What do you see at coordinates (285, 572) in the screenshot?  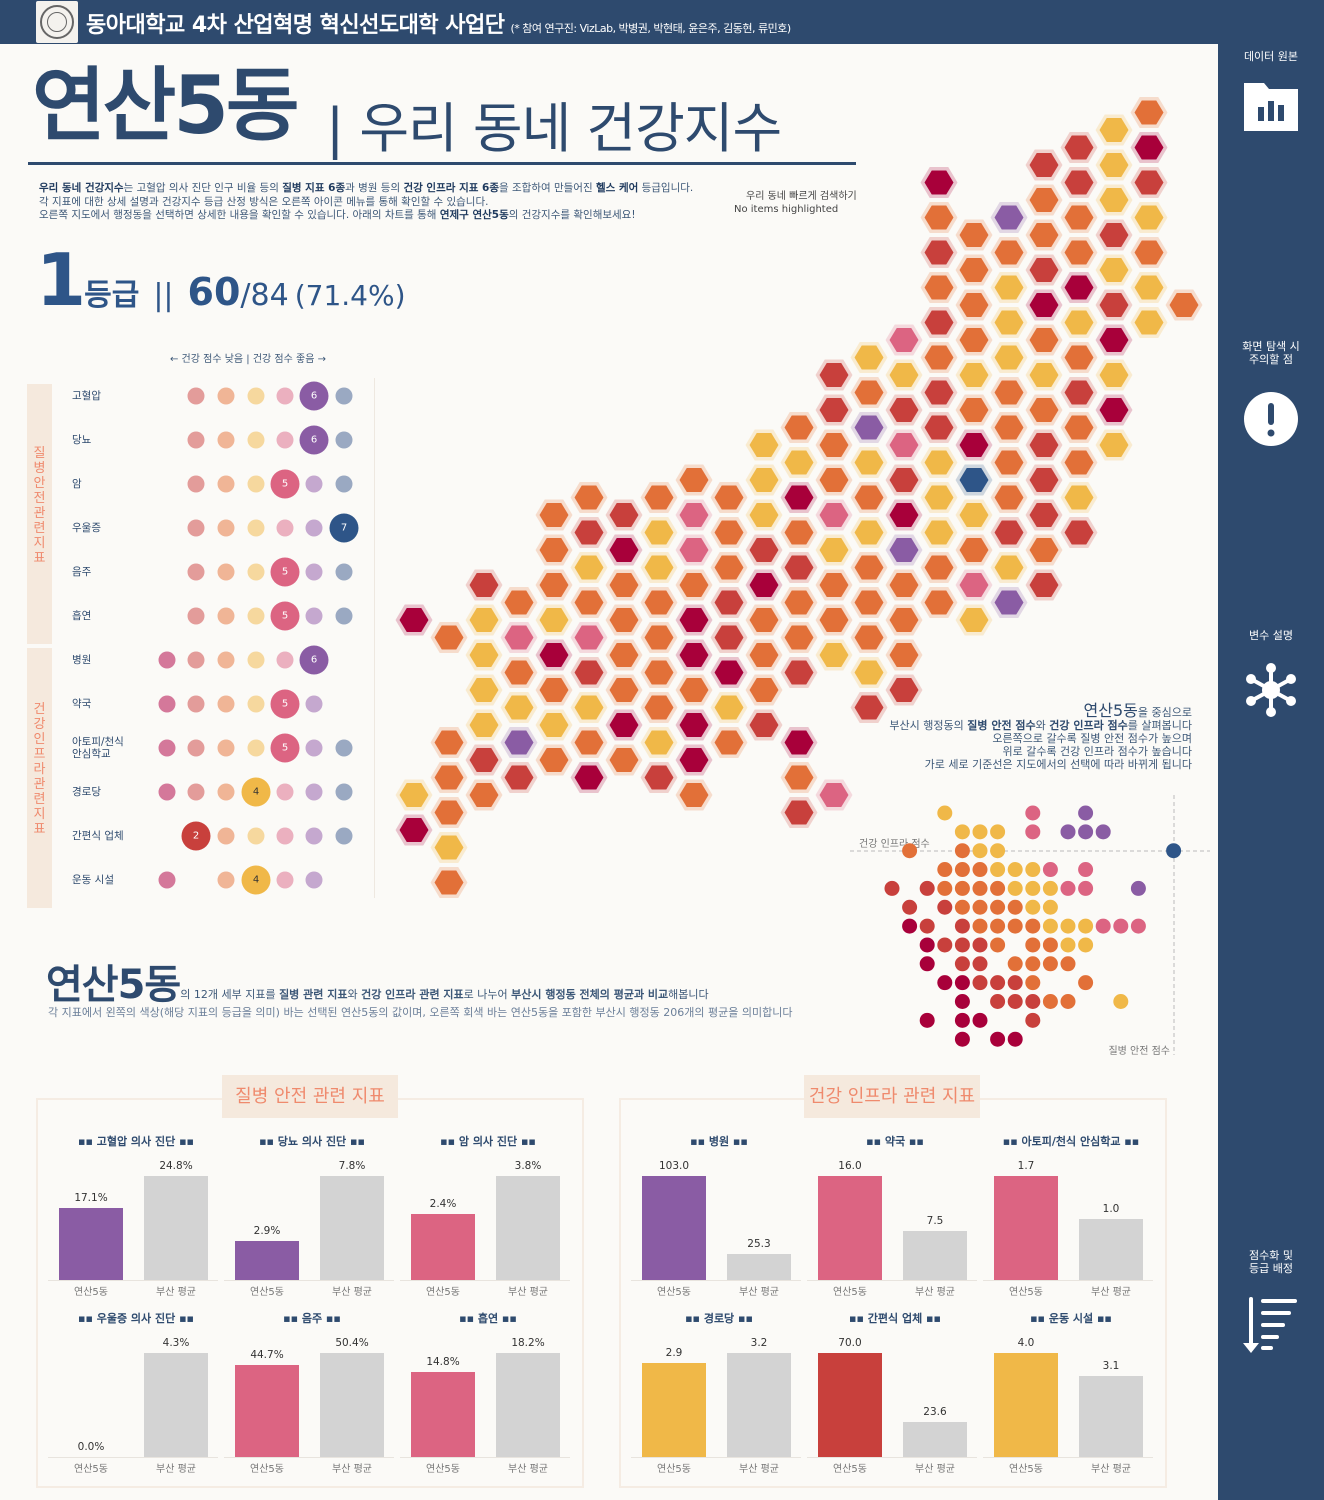 I see `selected-grade-dot: 5` at bounding box center [285, 572].